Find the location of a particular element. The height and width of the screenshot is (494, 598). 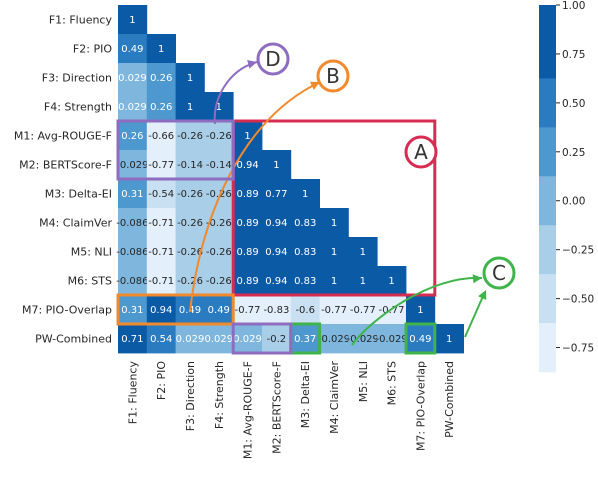

row-label-m4-claimver: M4: ClaimVer is located at coordinates (75, 223).